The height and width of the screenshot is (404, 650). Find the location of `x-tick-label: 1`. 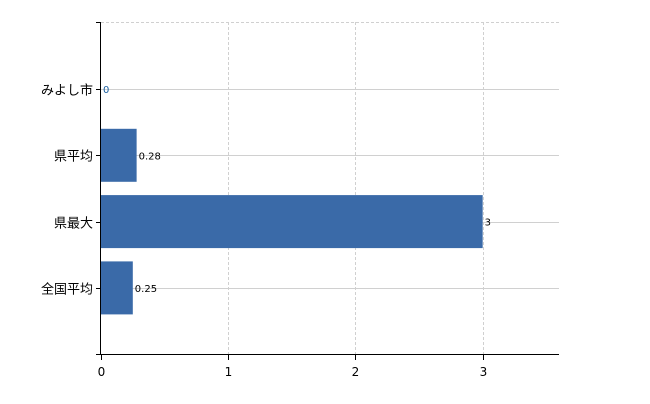

x-tick-label: 1 is located at coordinates (229, 372).